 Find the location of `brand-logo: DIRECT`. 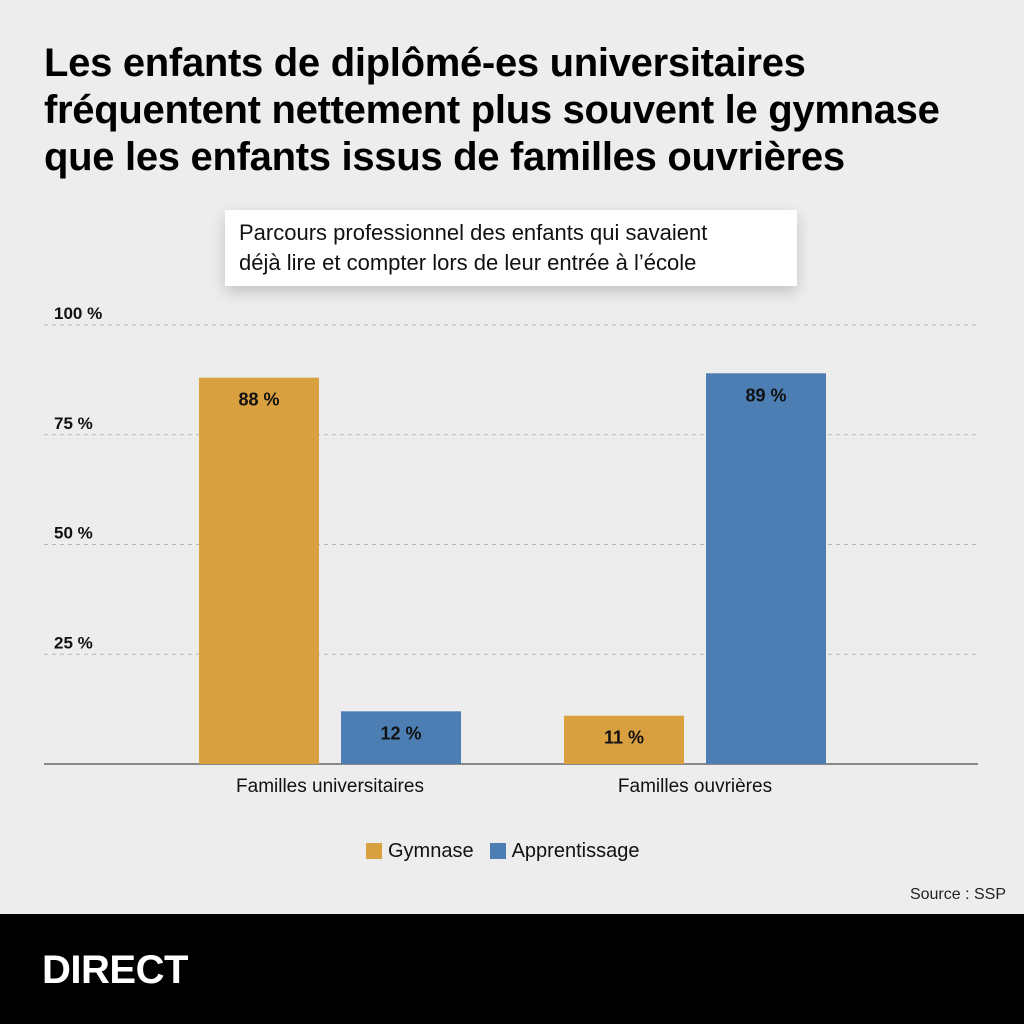

brand-logo: DIRECT is located at coordinates (115, 970).